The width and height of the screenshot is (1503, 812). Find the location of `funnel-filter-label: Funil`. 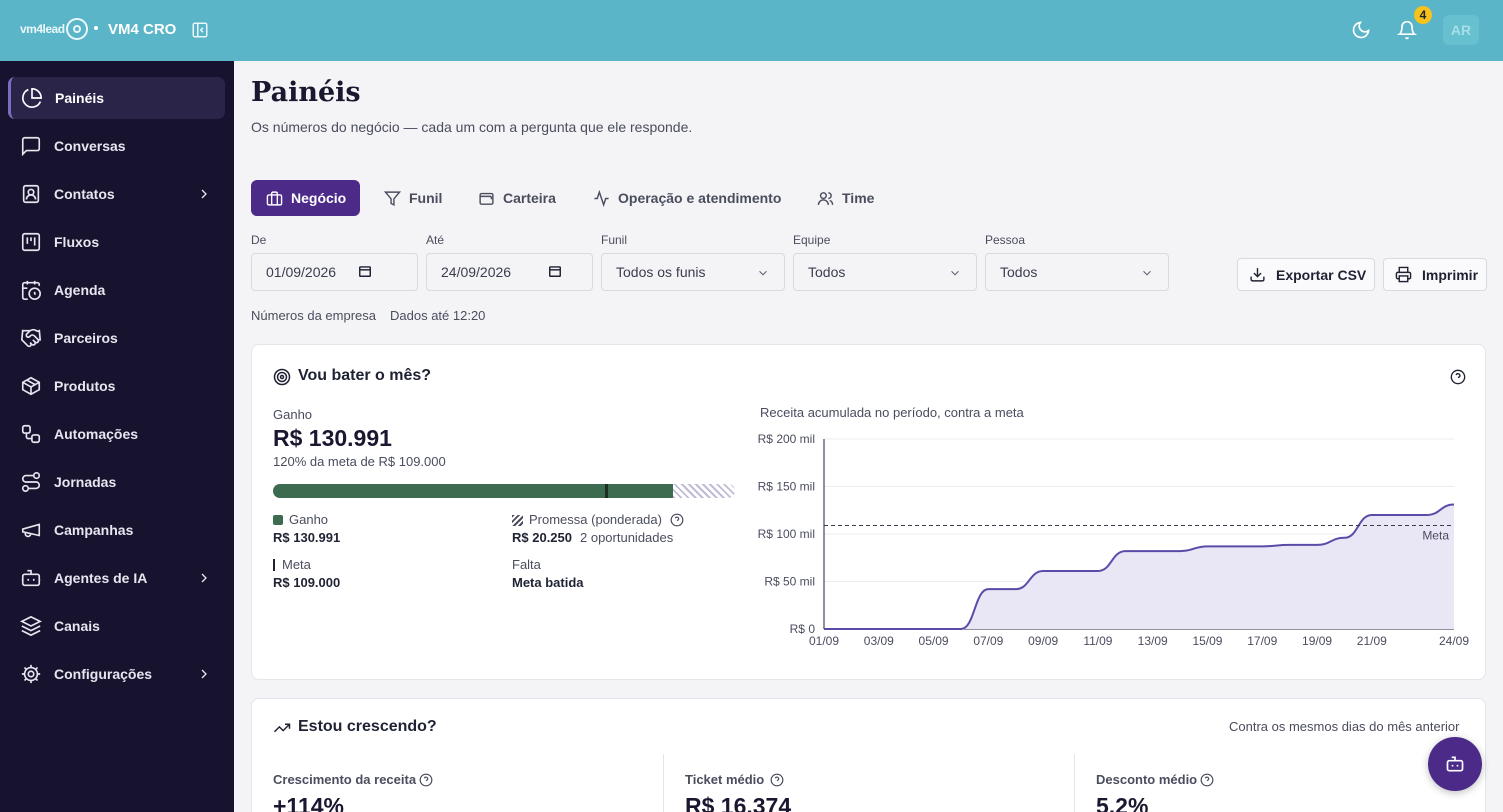

funnel-filter-label: Funil is located at coordinates (614, 240).